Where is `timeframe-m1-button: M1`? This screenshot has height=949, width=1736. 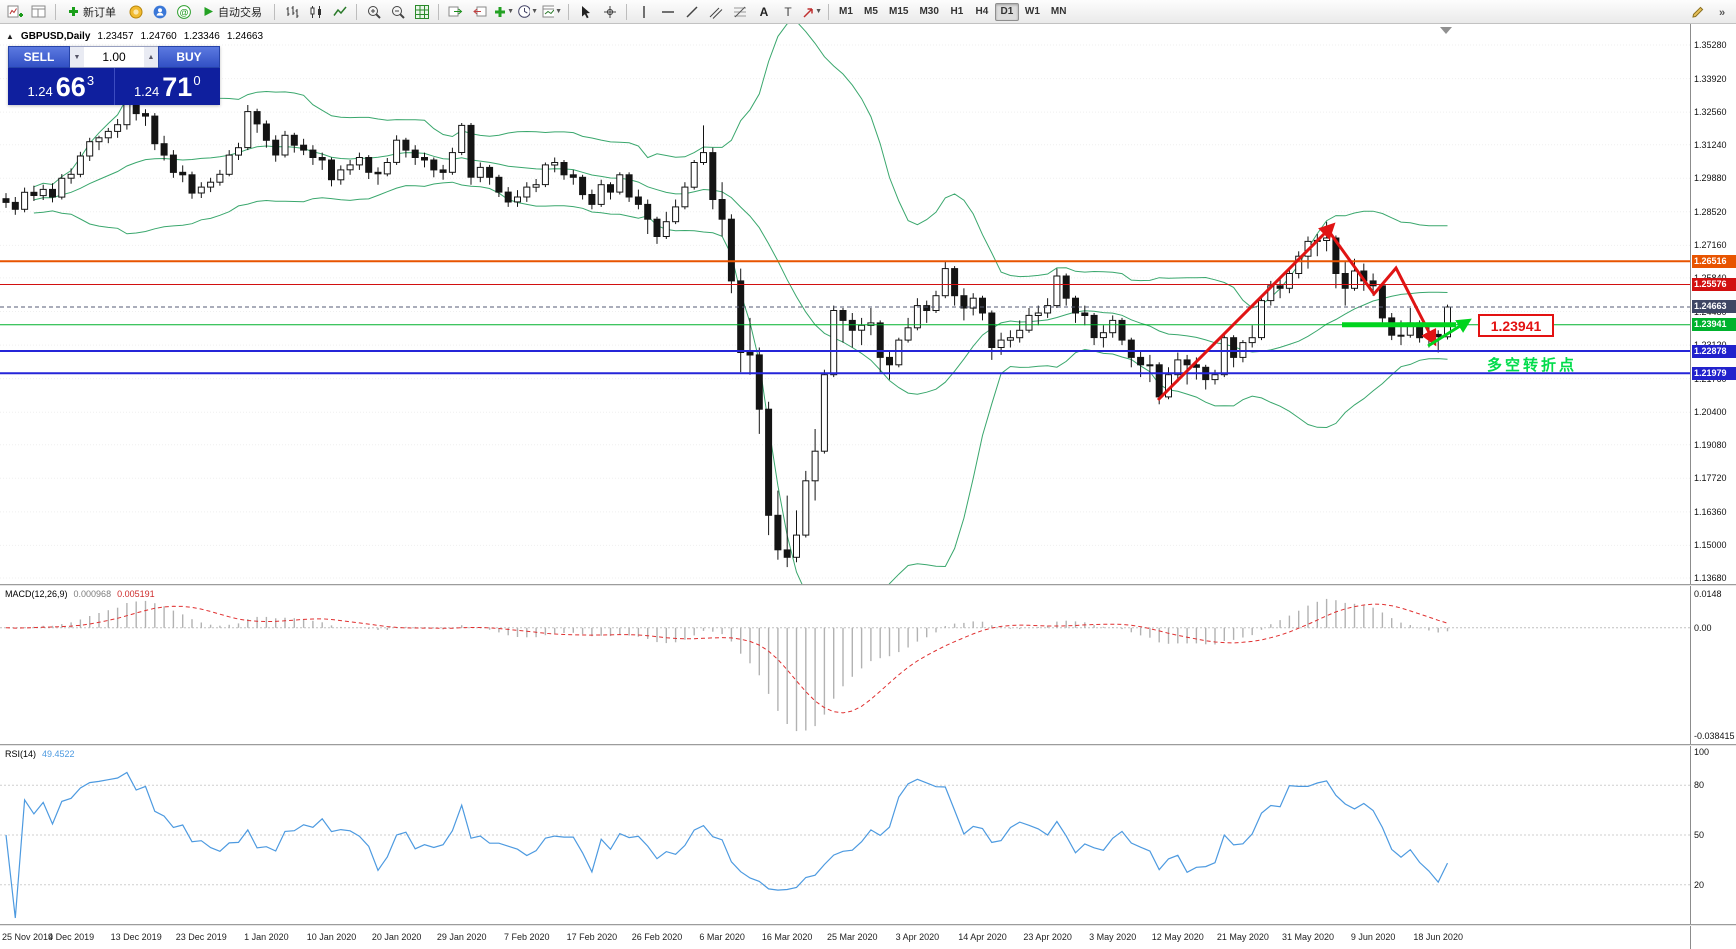 timeframe-m1-button: M1 is located at coordinates (846, 11).